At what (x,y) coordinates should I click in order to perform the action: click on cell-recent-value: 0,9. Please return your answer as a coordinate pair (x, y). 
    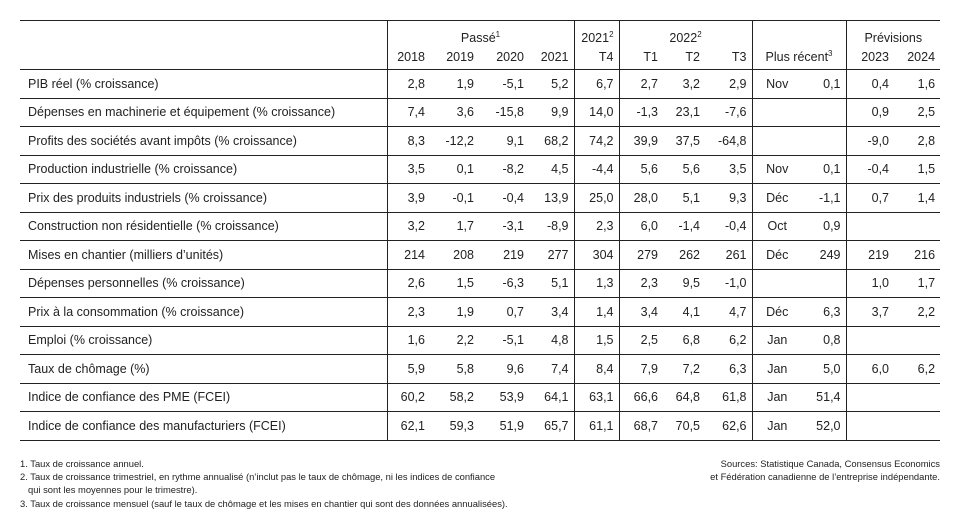
    Looking at the image, I should click on (824, 226).